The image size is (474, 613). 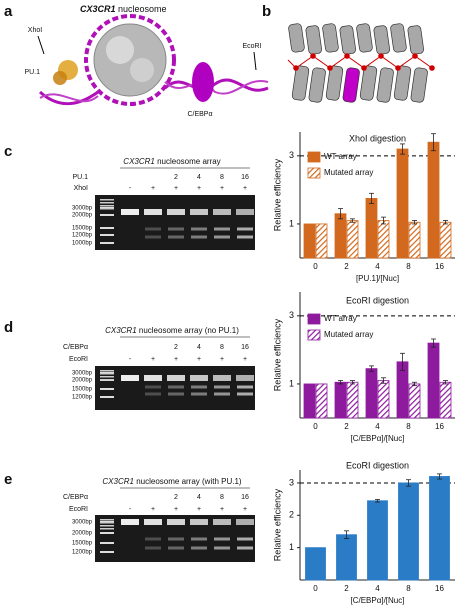 I want to click on lane-label: 4, so click(x=199, y=497).